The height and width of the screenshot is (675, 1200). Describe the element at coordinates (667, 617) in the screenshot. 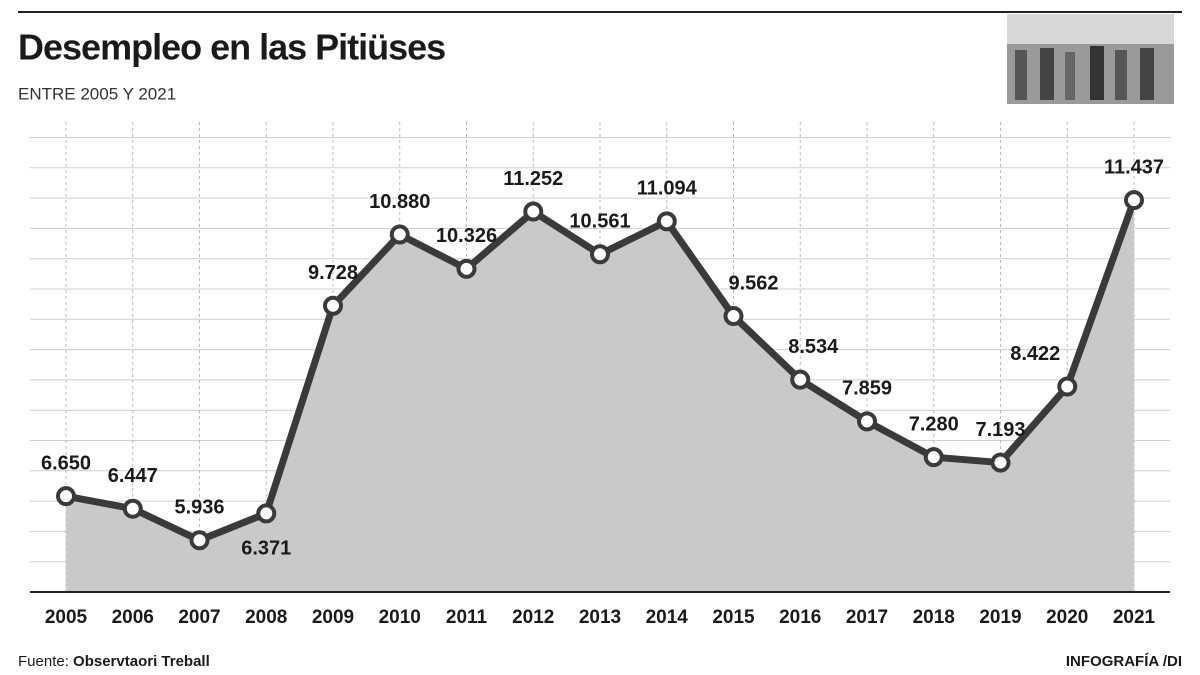

I see `x-tick-label: 2014` at that location.